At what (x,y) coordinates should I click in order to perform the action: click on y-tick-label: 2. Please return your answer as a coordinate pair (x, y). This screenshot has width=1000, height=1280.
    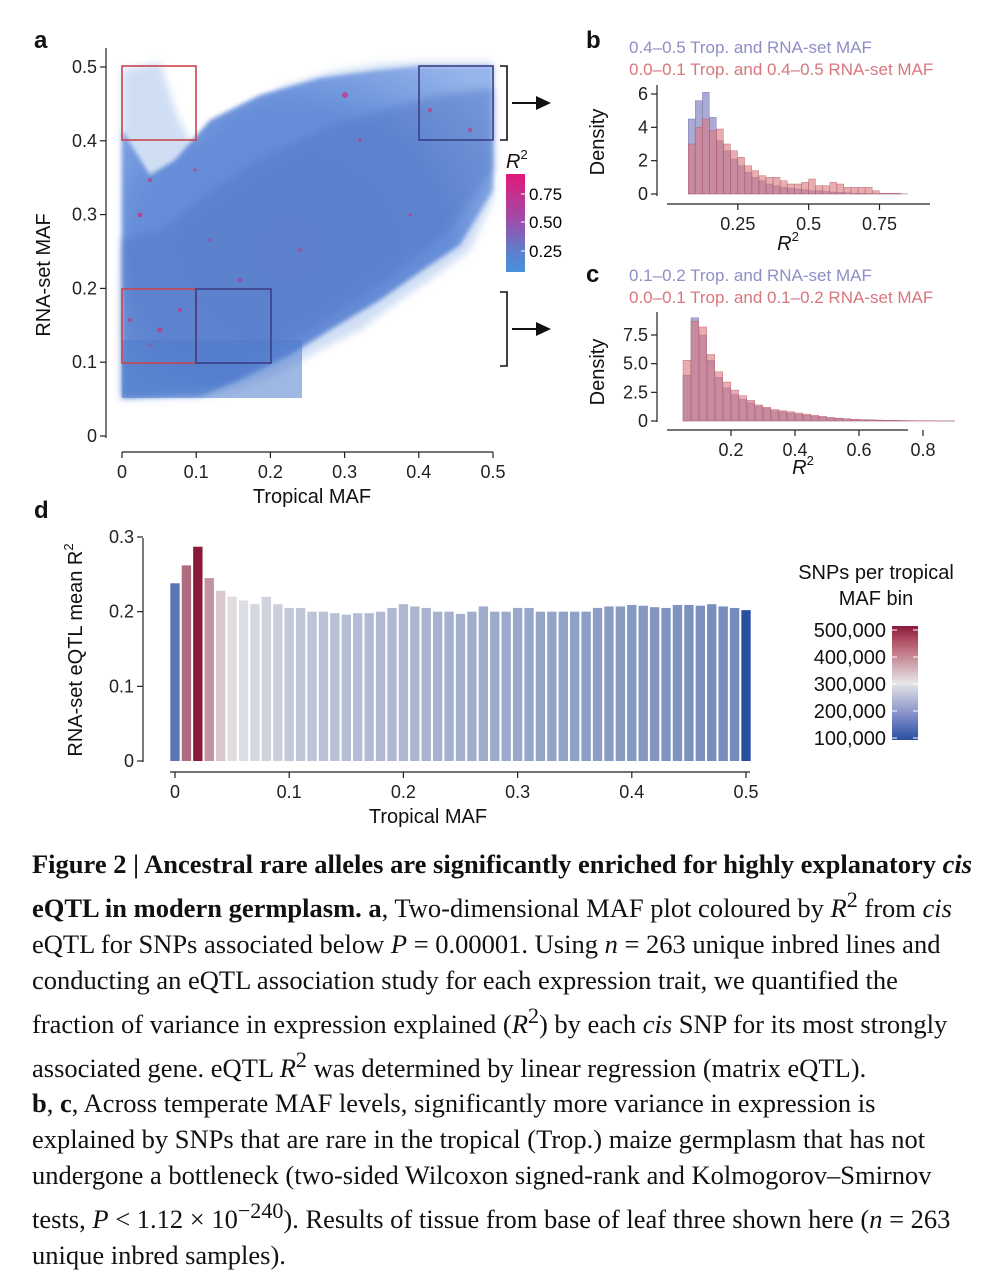
    Looking at the image, I should click on (643, 161).